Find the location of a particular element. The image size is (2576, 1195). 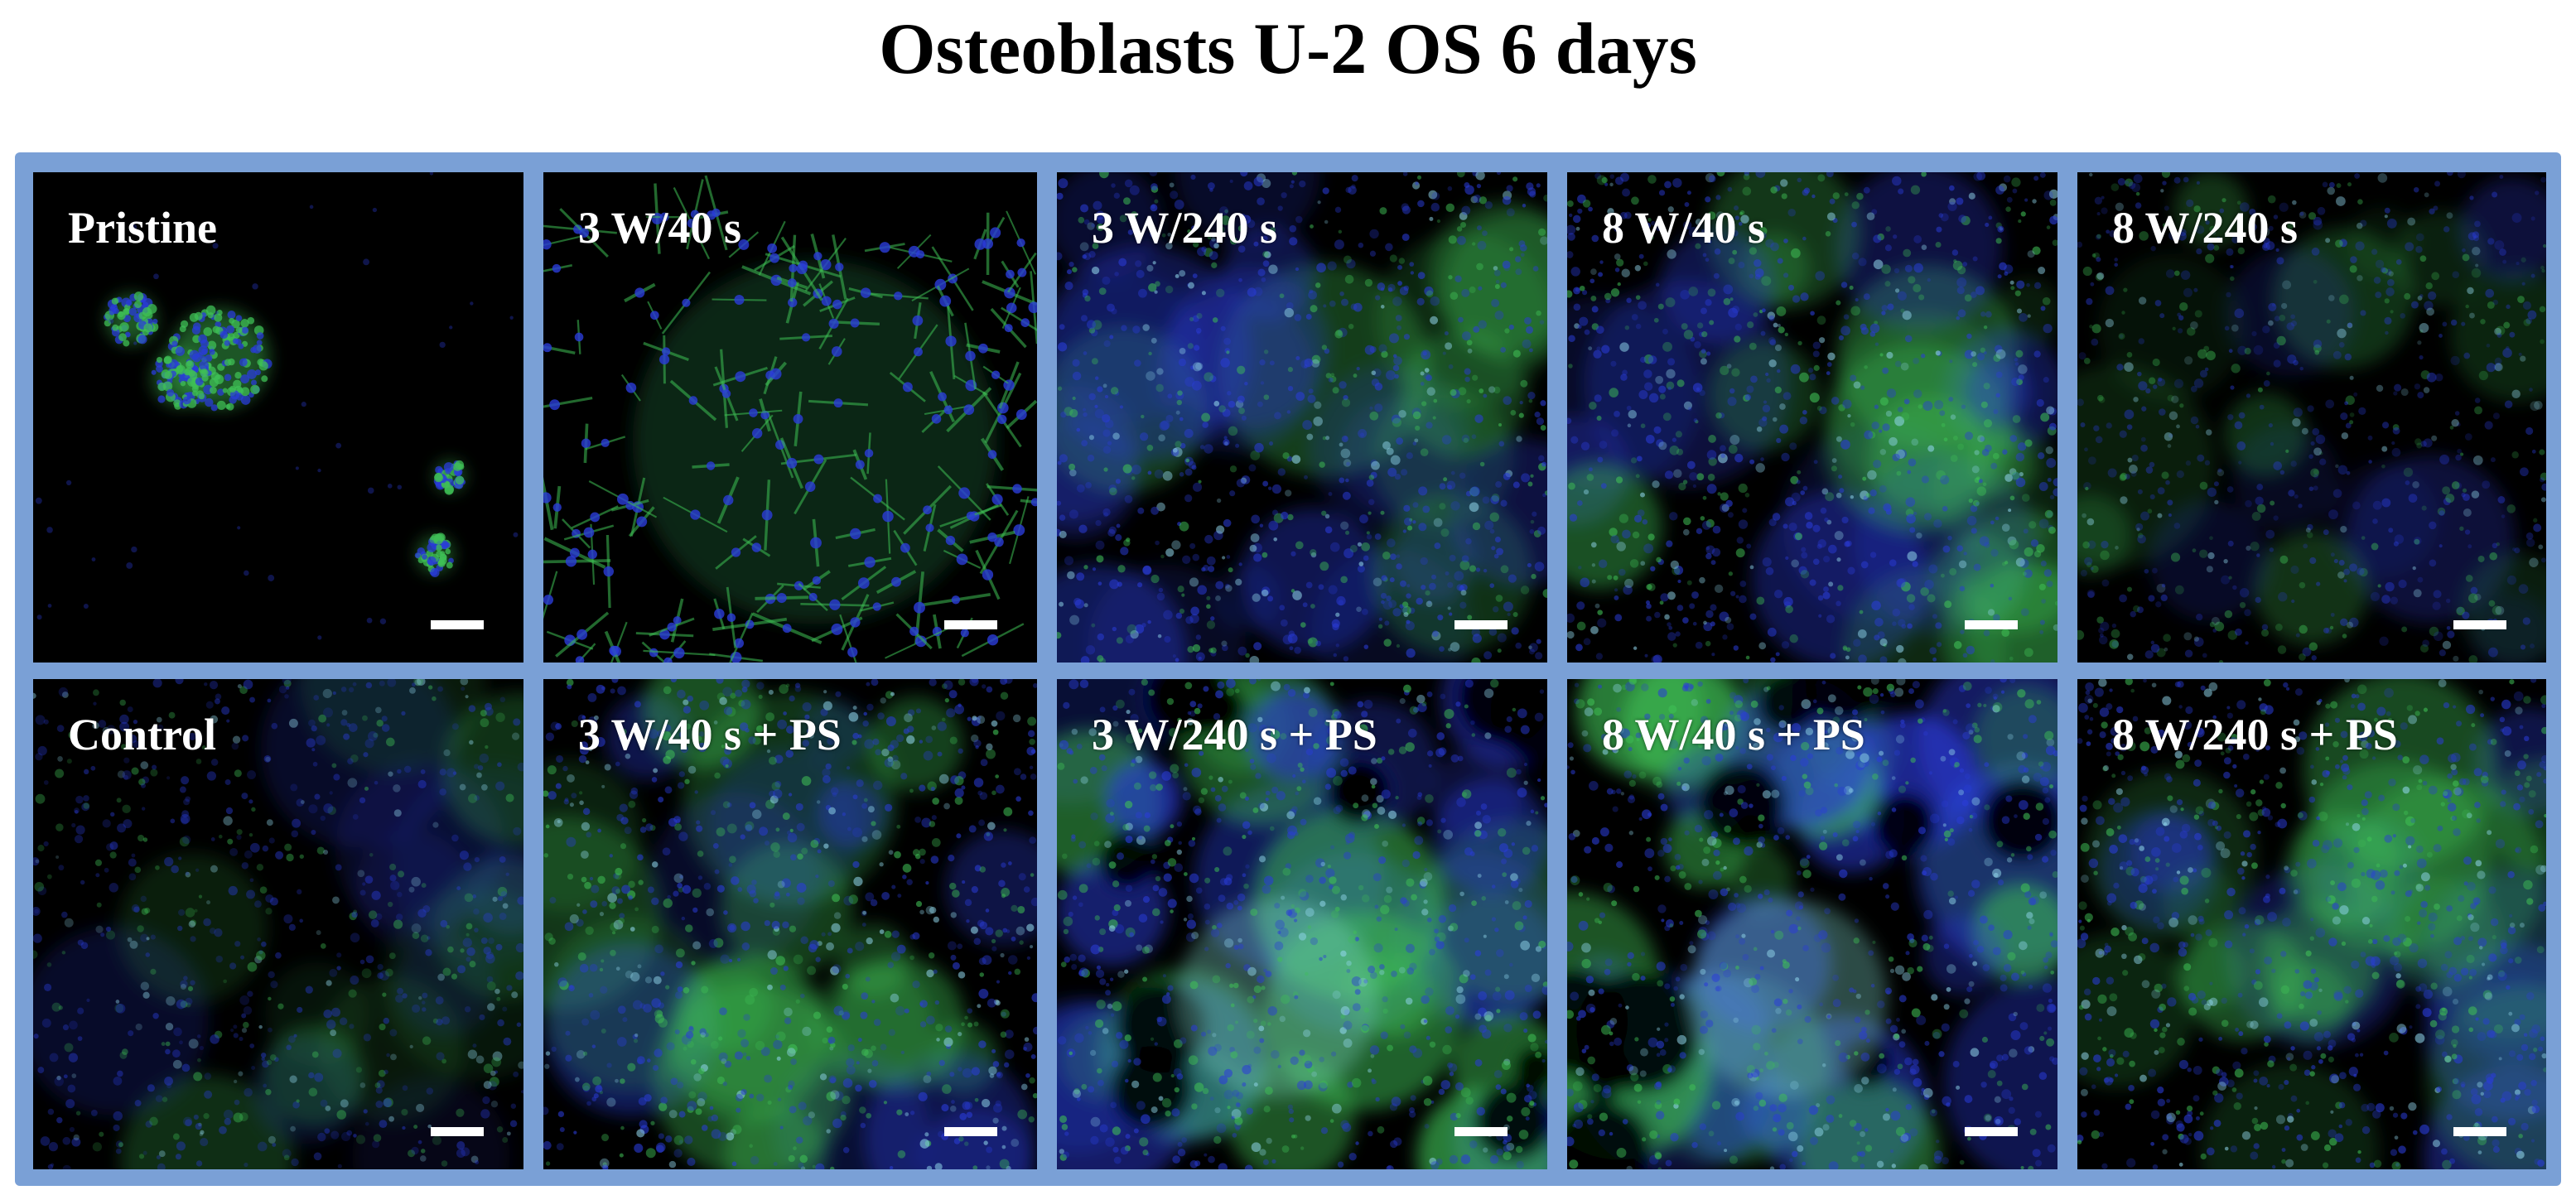

micrograph-panel: 3 W/40 s is located at coordinates (790, 417).